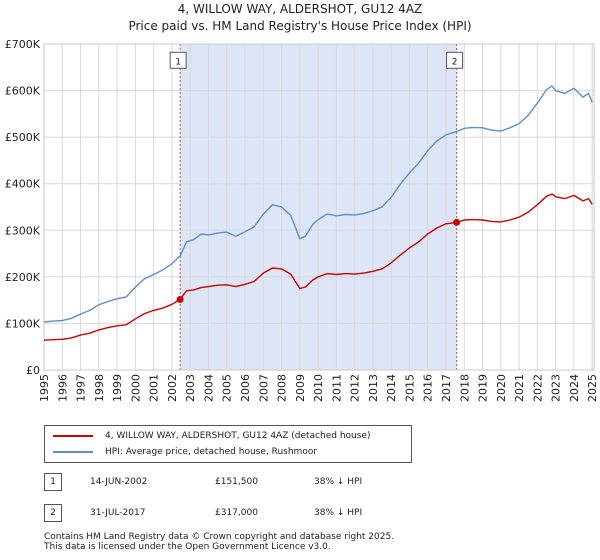 The height and width of the screenshot is (560, 600). Describe the element at coordinates (428, 388) in the screenshot. I see `x-tick-label: 2016` at that location.